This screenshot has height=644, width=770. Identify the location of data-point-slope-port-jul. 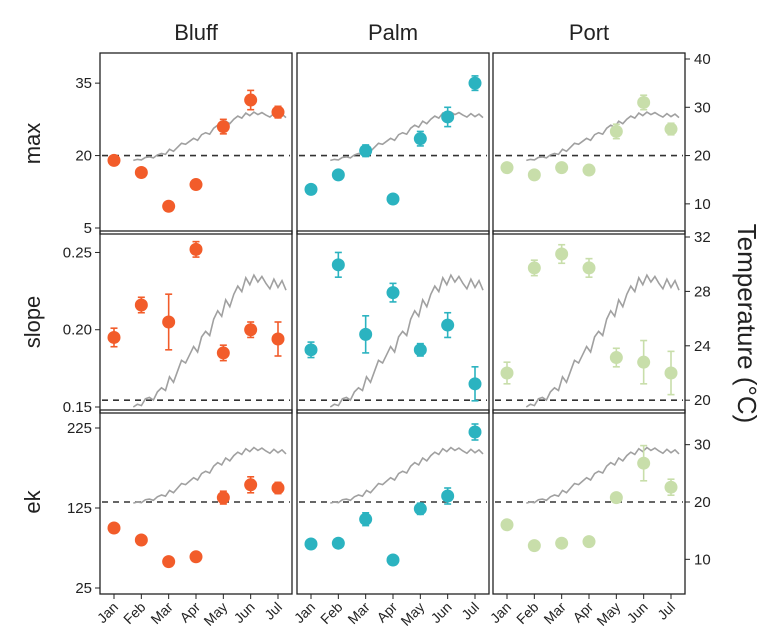
(671, 373).